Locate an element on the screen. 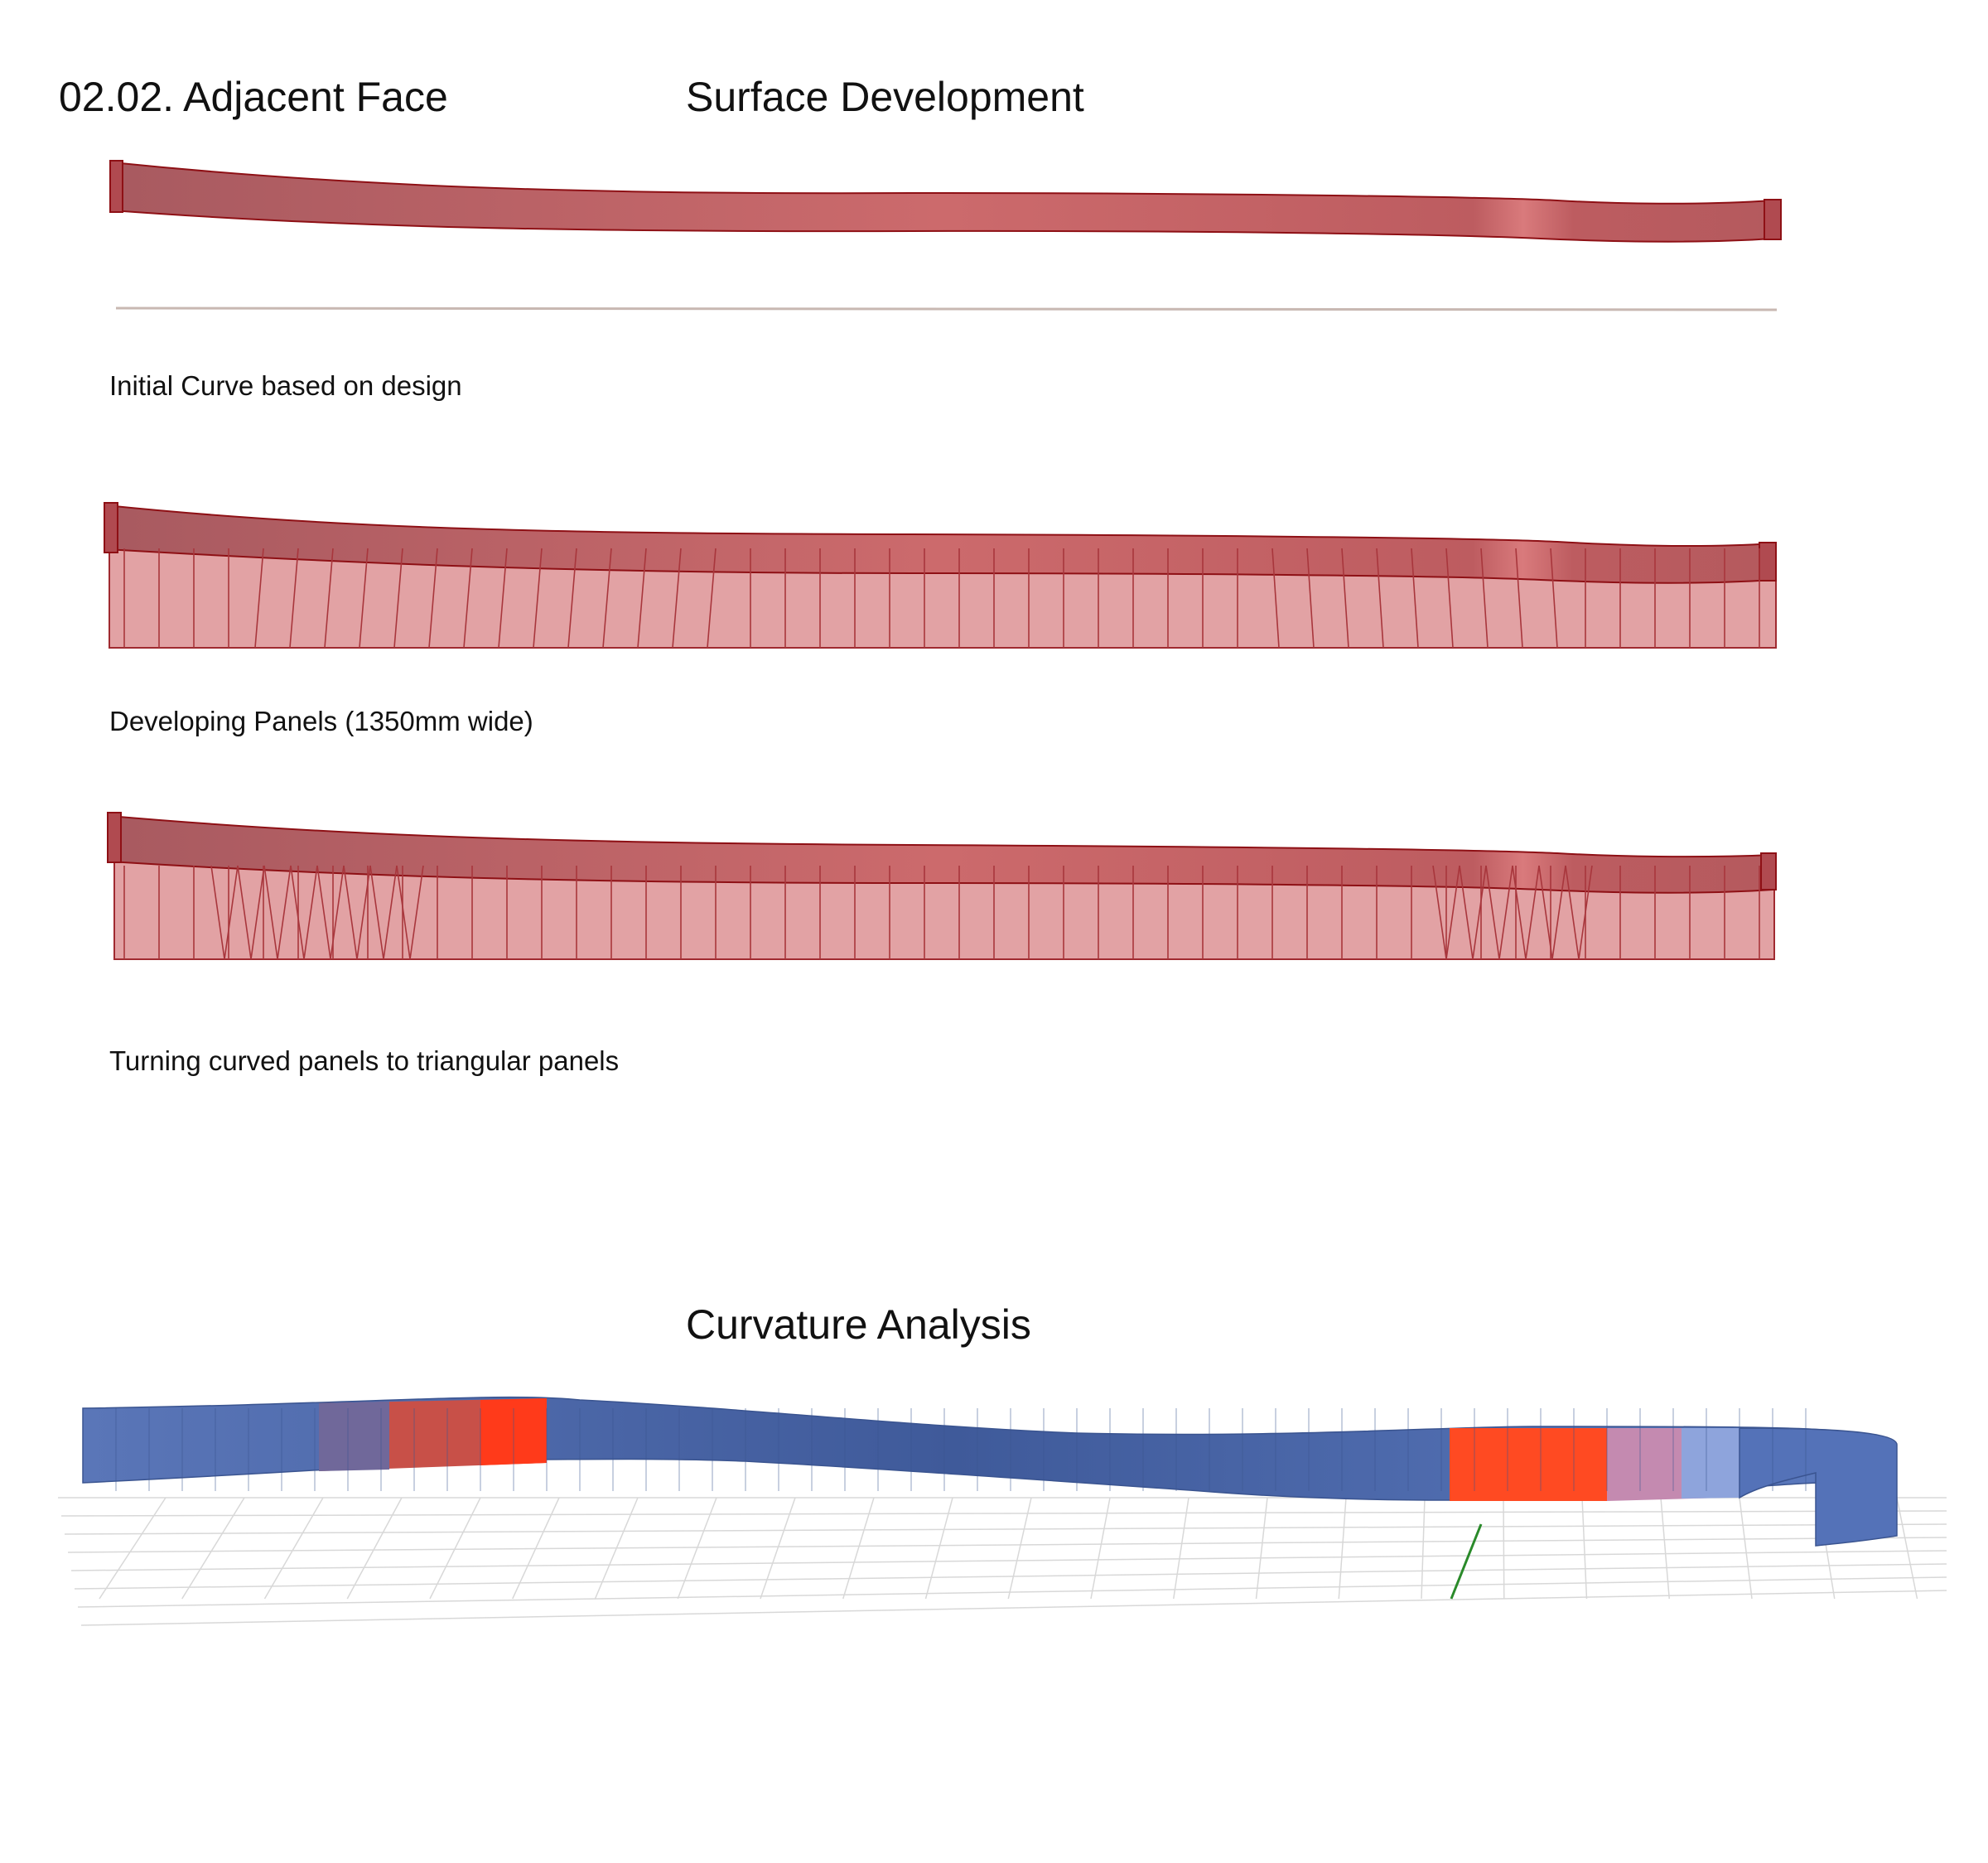 The width and height of the screenshot is (1988, 1863). developed-left-cap is located at coordinates (111, 527).